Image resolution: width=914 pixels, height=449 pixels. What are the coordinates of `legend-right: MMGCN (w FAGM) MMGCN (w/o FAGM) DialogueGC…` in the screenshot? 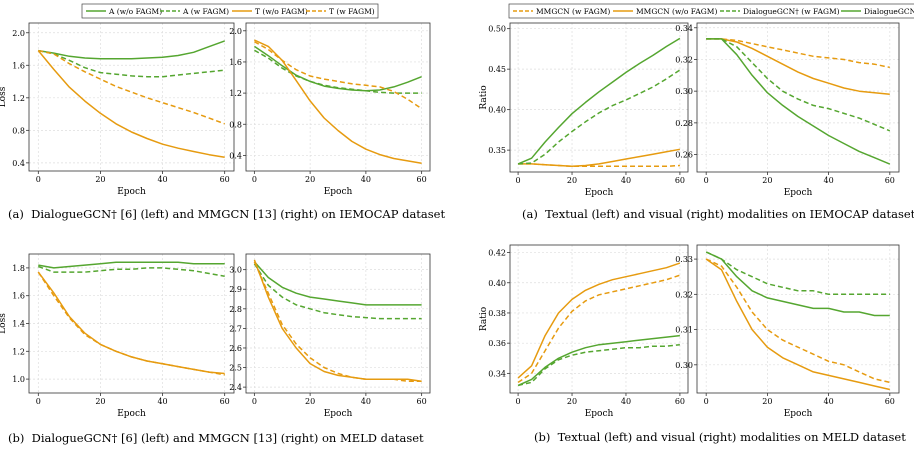 It's located at (711, 11).